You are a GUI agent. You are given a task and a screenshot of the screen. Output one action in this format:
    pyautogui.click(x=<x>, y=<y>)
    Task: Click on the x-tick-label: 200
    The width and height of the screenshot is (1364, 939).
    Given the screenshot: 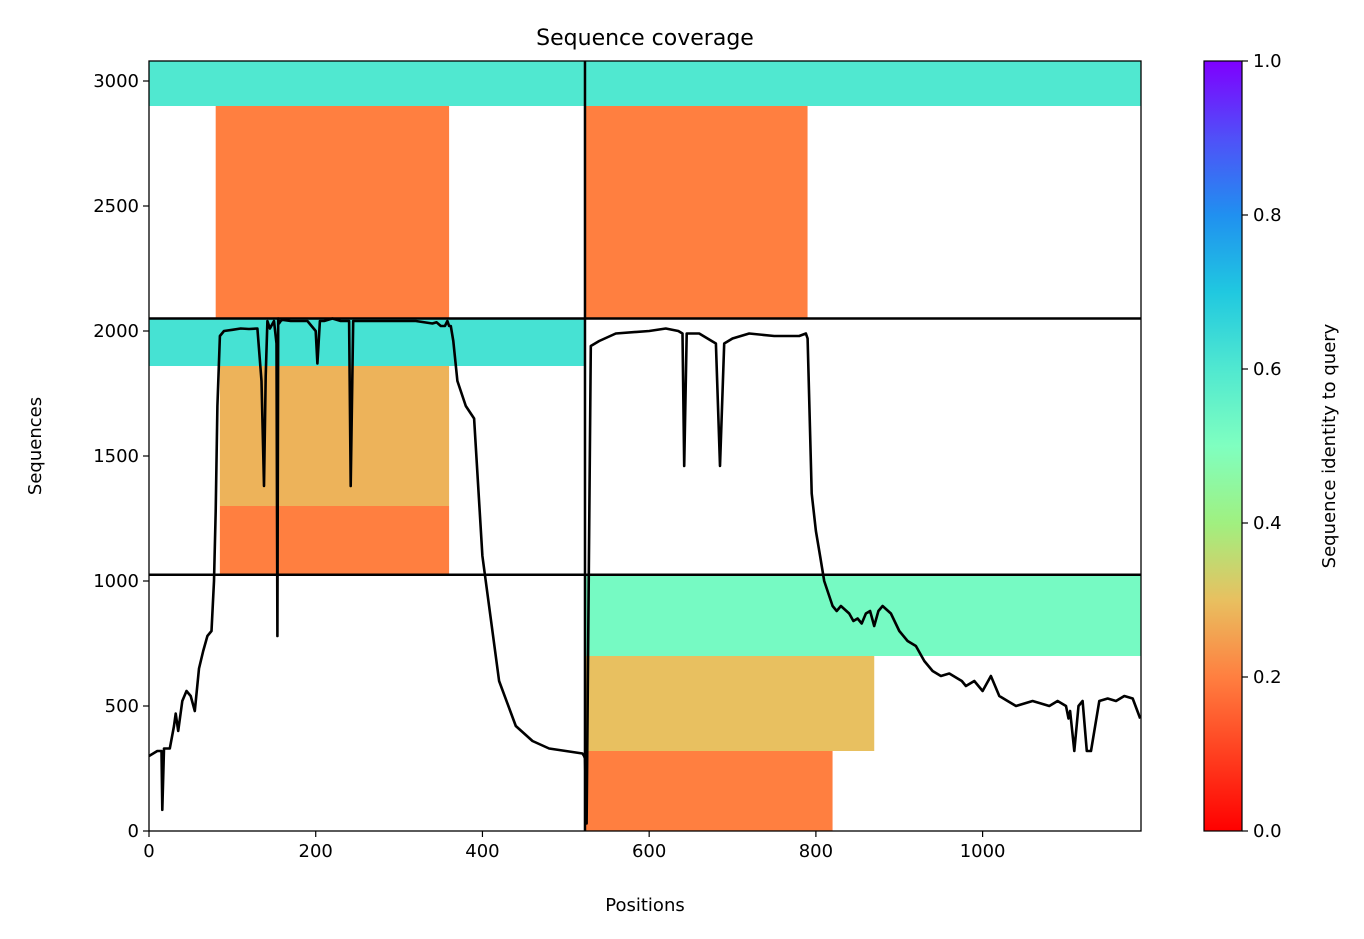 What is the action you would take?
    pyautogui.click(x=316, y=851)
    